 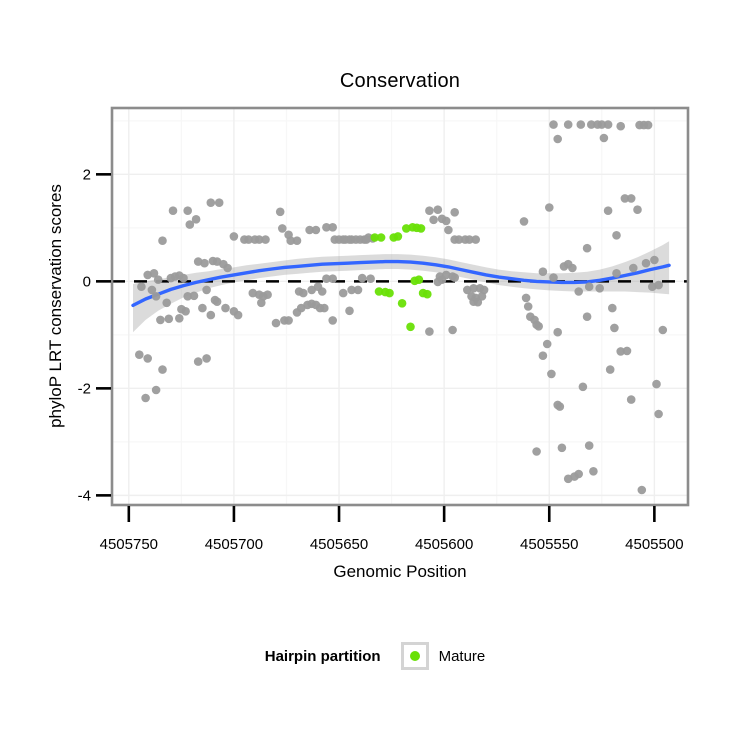 I want to click on plot-title: Conservation, so click(x=400, y=81).